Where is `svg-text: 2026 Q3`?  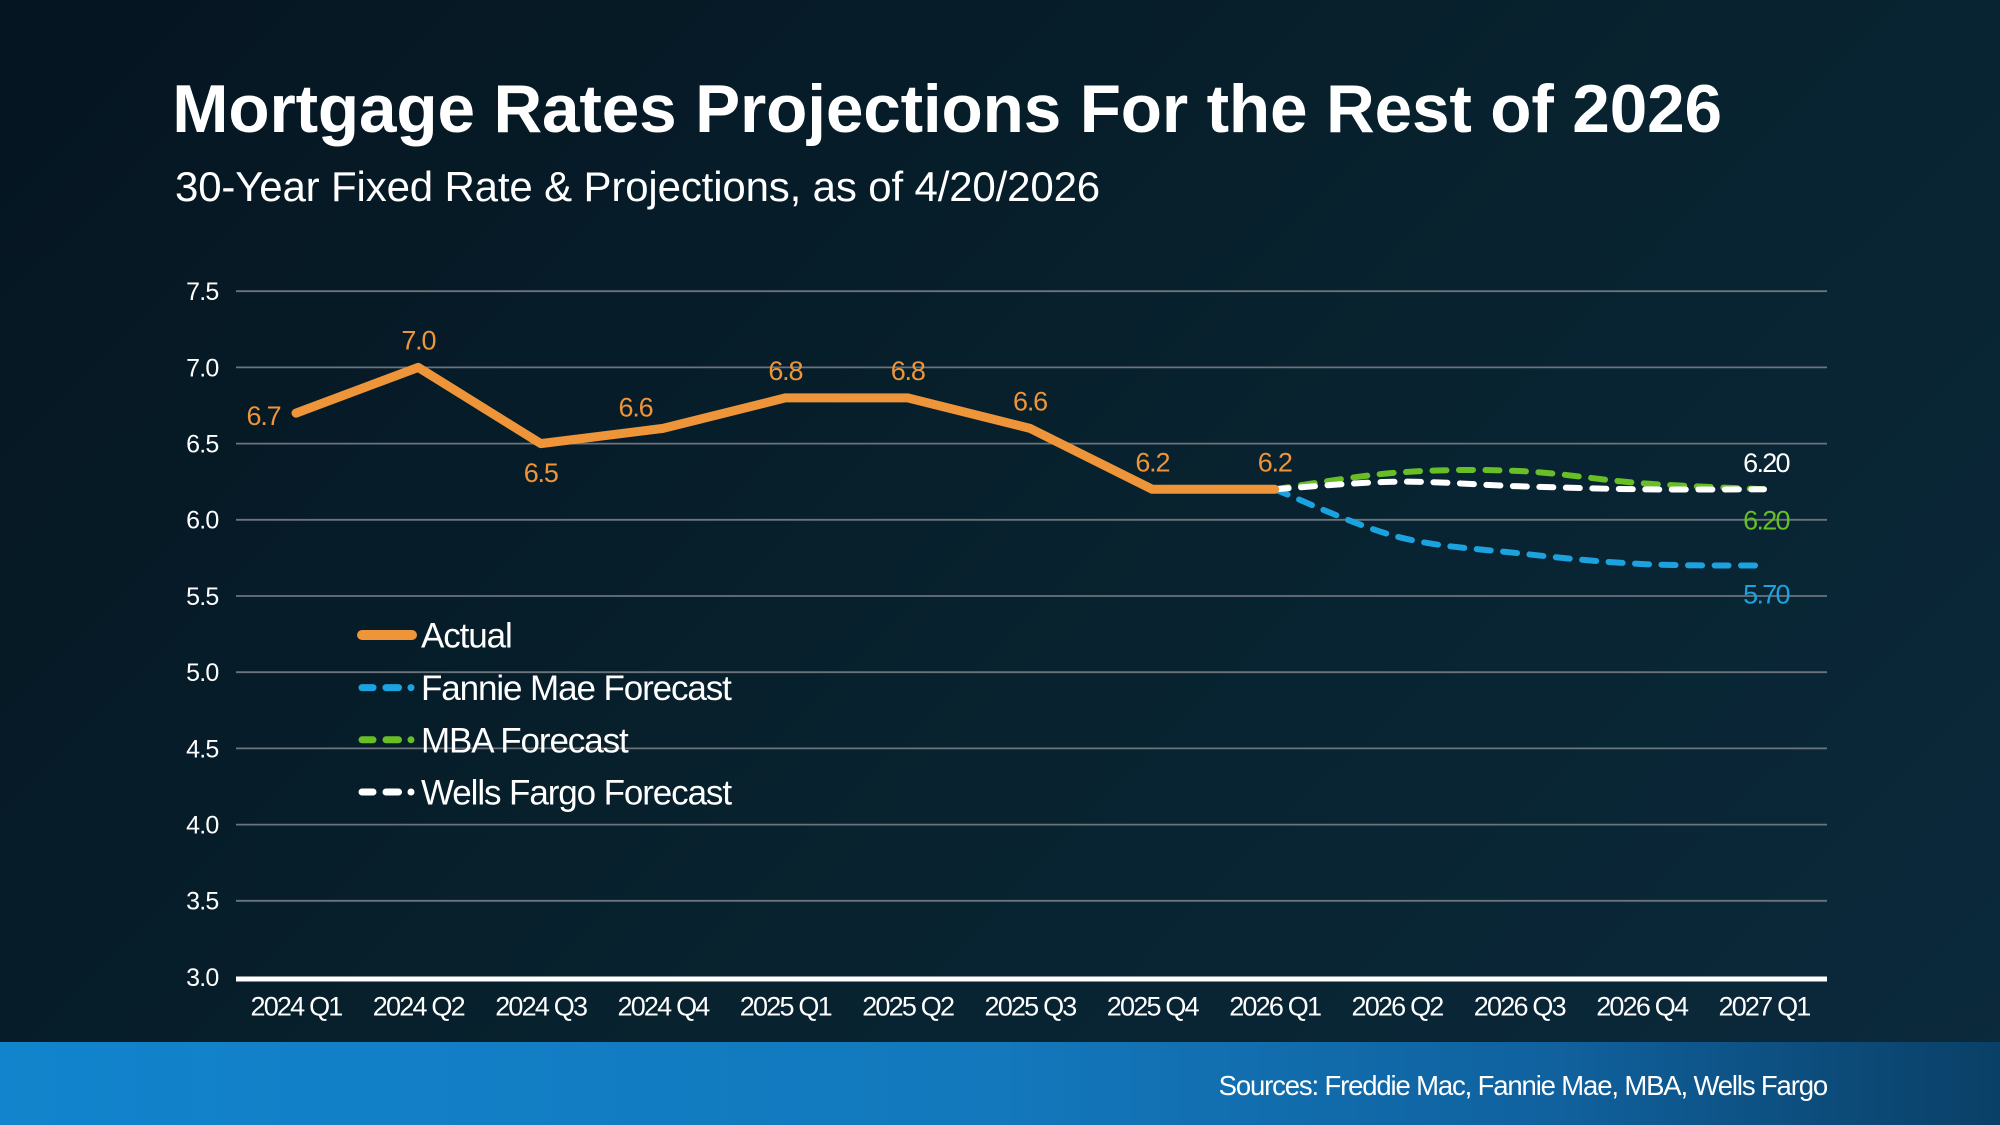
svg-text: 2026 Q3 is located at coordinates (1520, 1007).